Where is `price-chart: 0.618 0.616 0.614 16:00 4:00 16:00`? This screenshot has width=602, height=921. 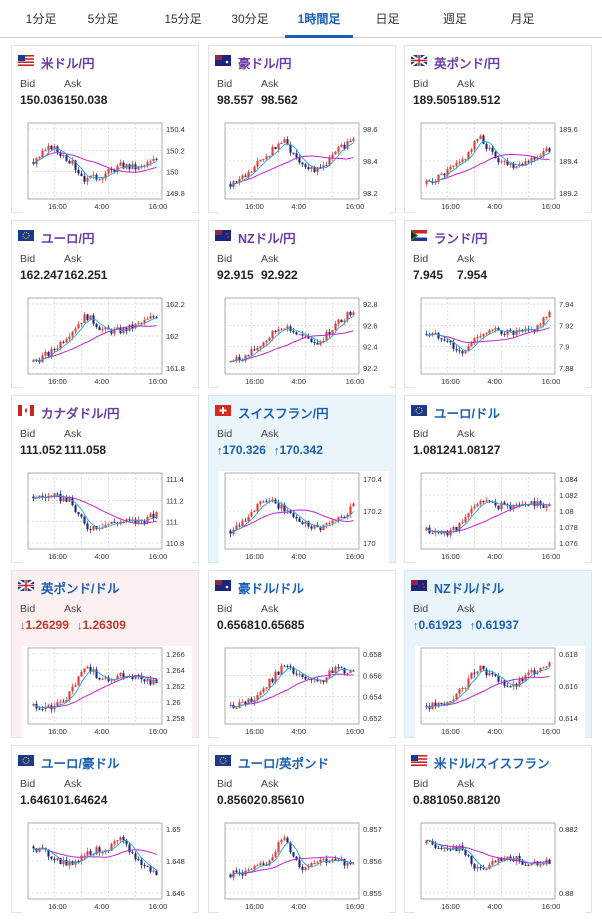
price-chart: 0.618 0.616 0.614 16:00 4:00 16:00 is located at coordinates (500, 693).